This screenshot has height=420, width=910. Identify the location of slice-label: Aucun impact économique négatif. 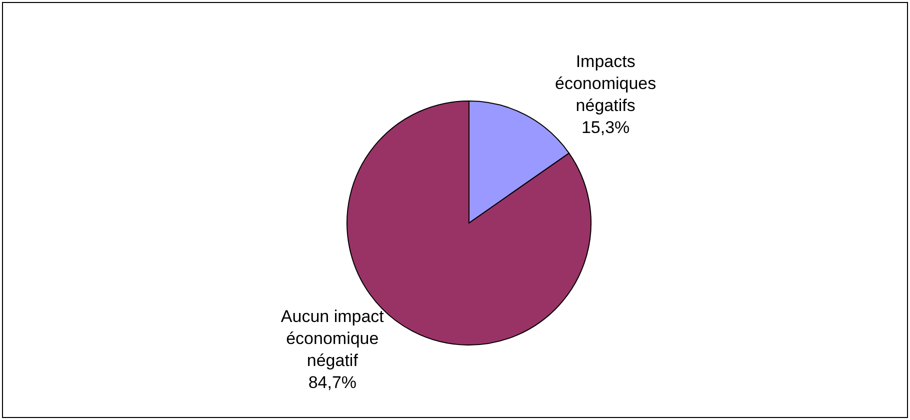
(332, 338).